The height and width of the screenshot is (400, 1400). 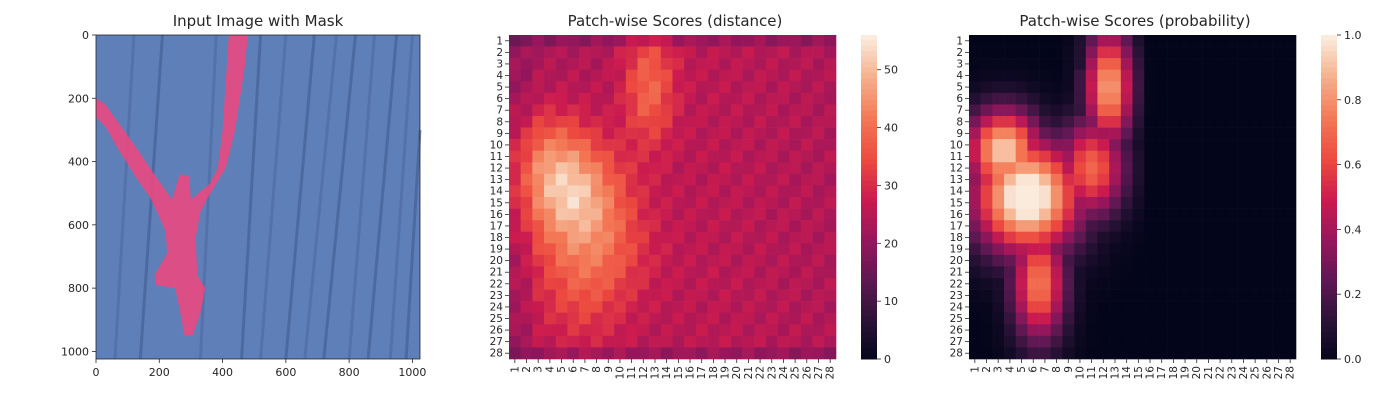 What do you see at coordinates (496, 296) in the screenshot?
I see `row-tick-label: 23` at bounding box center [496, 296].